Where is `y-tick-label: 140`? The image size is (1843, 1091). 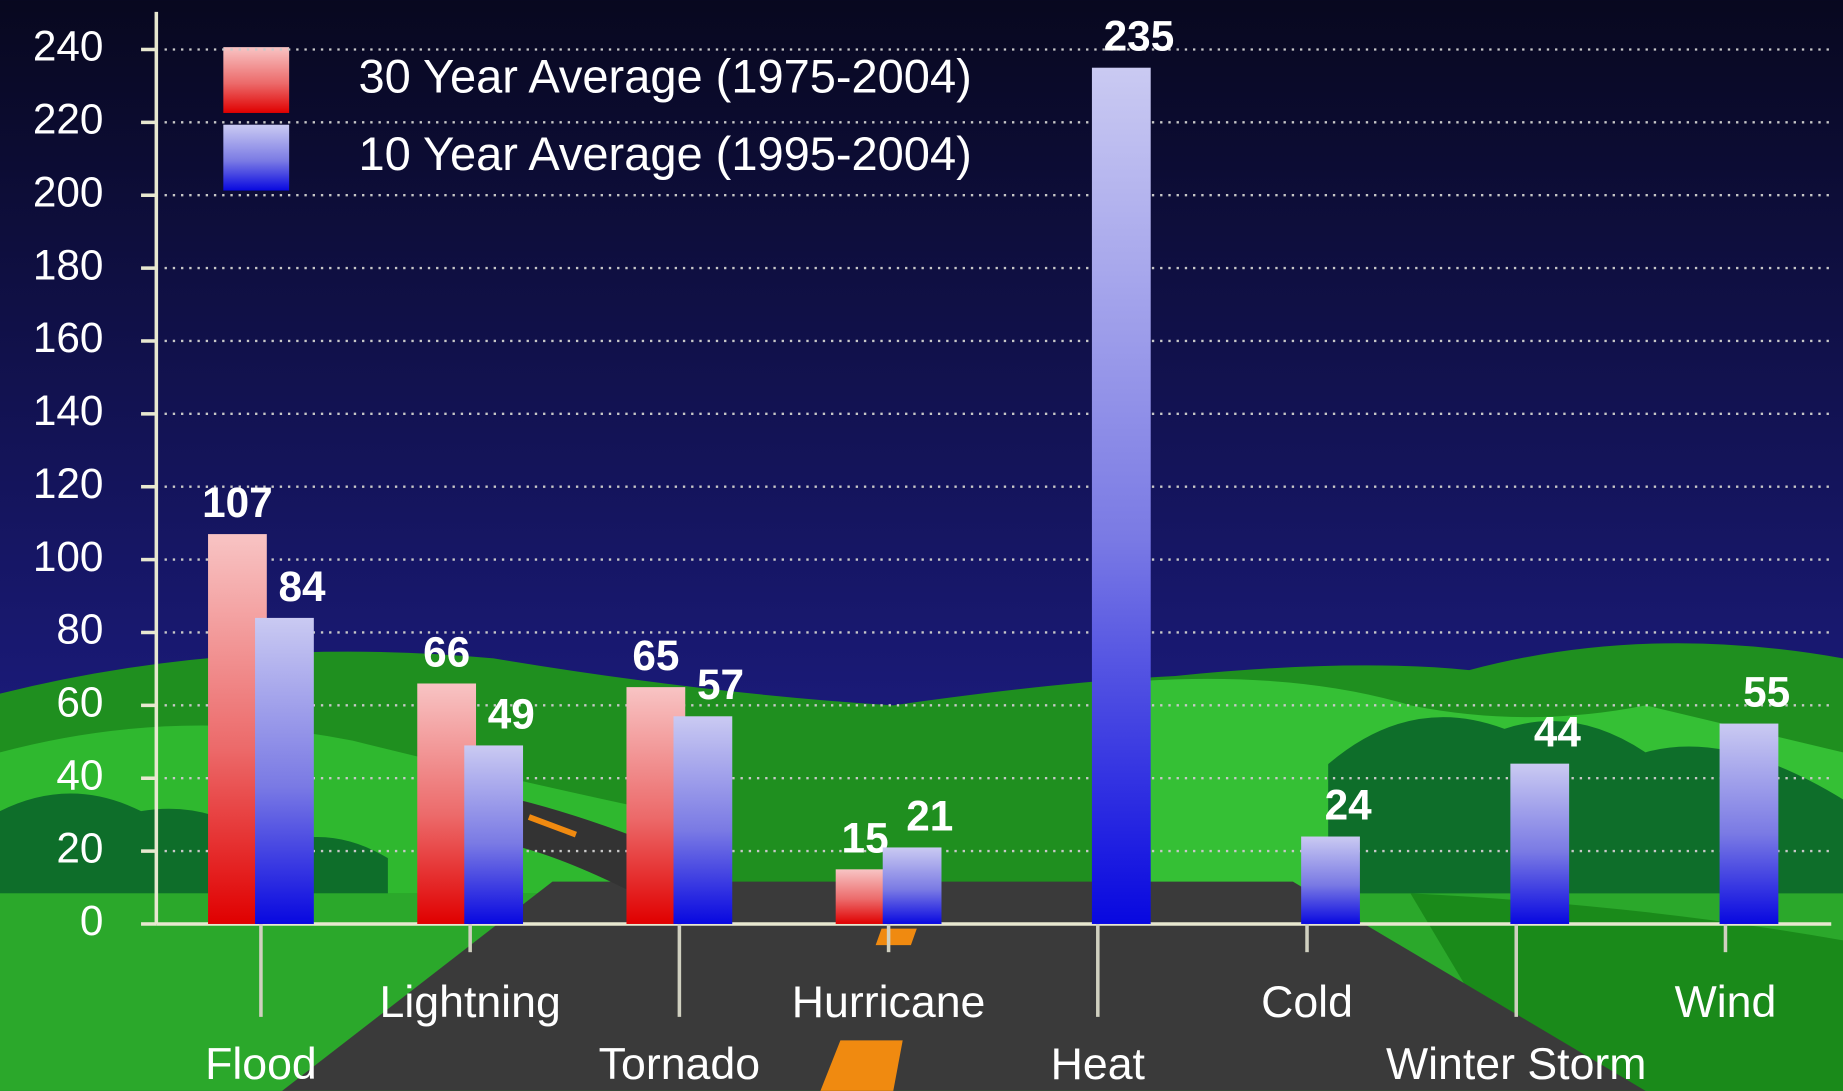
y-tick-label: 140 is located at coordinates (68, 410).